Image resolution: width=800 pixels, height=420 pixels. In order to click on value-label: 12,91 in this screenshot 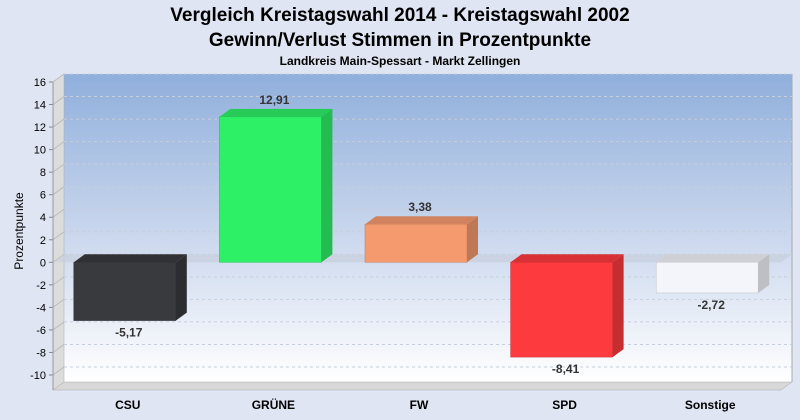, I will do `click(274, 100)`.